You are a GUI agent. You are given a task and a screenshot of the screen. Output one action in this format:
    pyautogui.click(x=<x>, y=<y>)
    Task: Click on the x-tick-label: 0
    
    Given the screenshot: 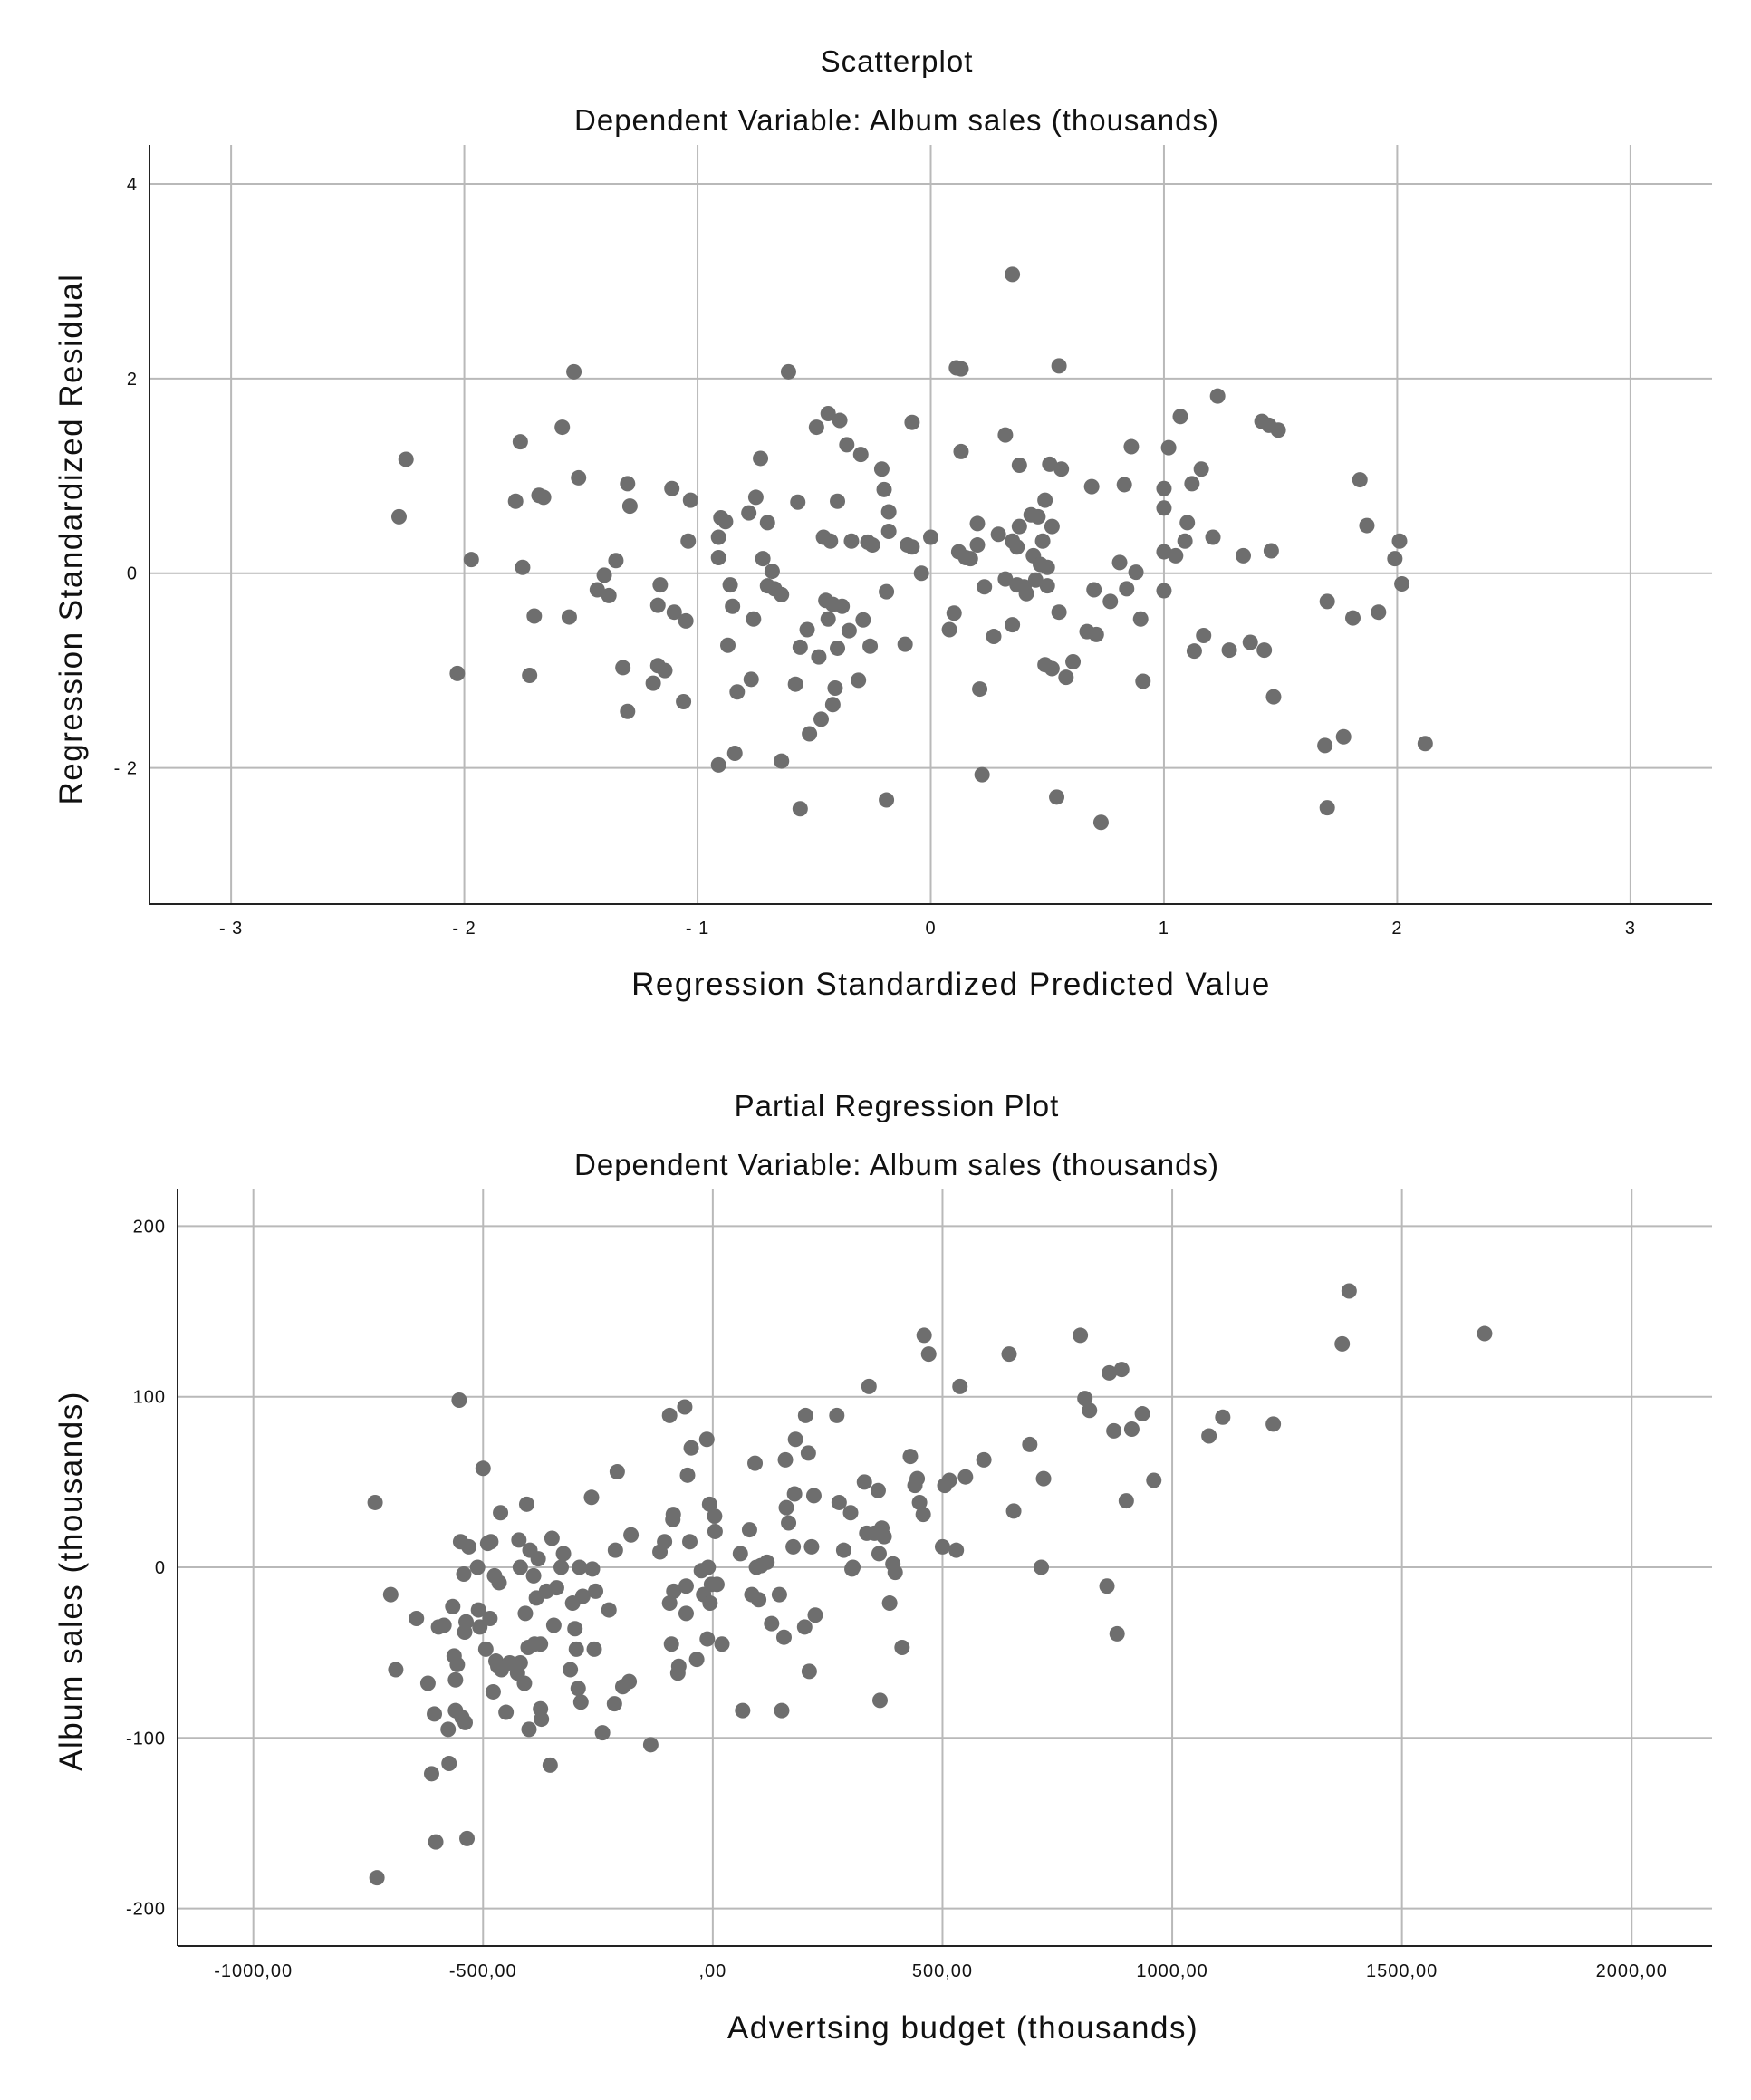 What is the action you would take?
    pyautogui.click(x=931, y=929)
    